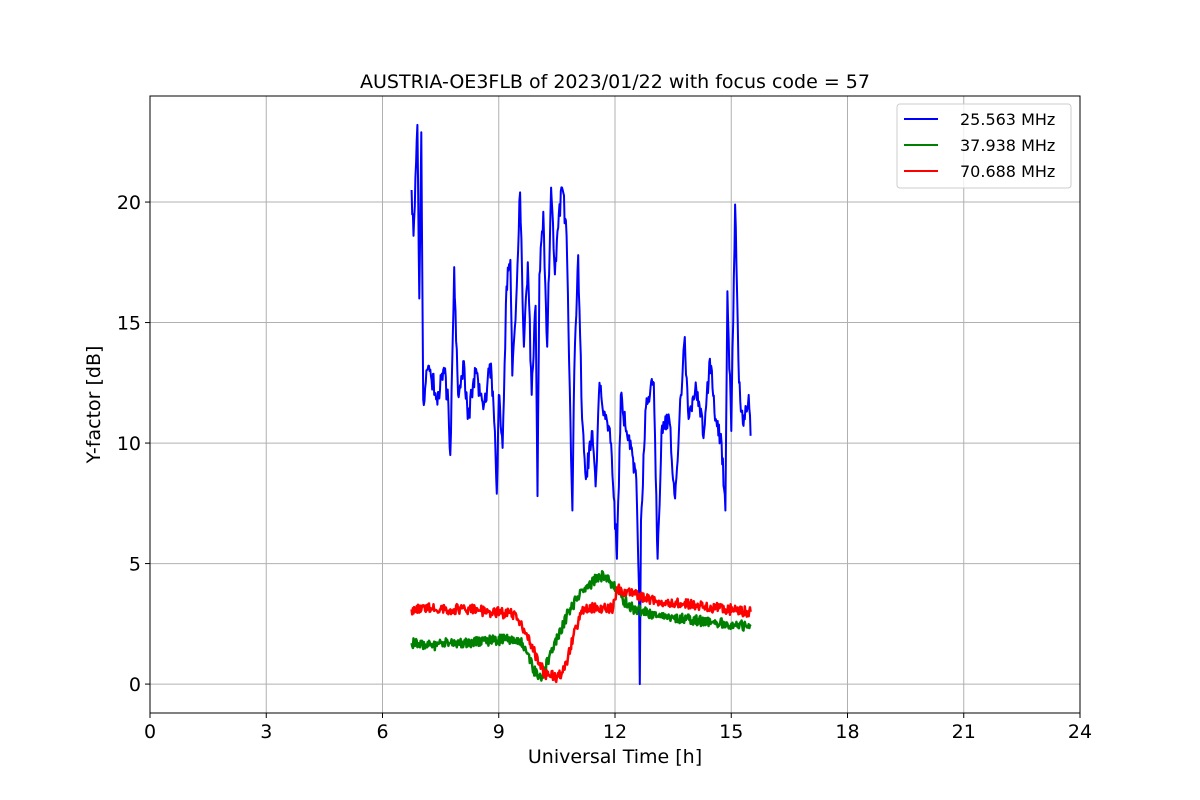 The width and height of the screenshot is (1200, 800). I want to click on x-tick-label: 18, so click(847, 732).